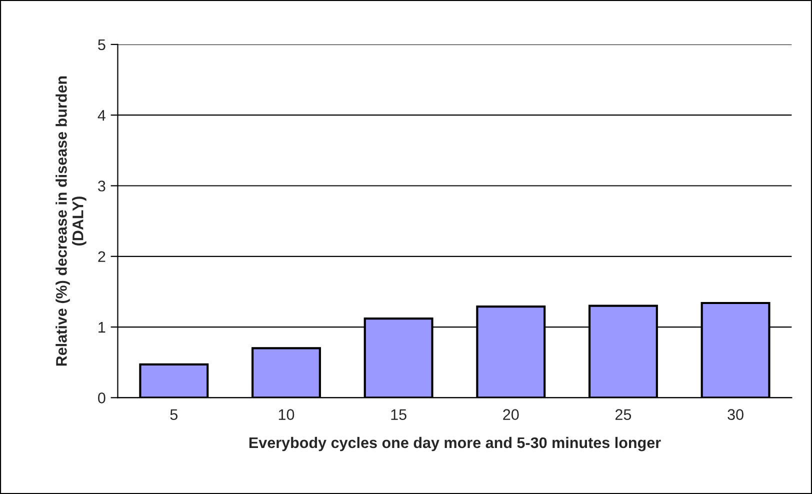  I want to click on y-tick-label: 5, so click(102, 44).